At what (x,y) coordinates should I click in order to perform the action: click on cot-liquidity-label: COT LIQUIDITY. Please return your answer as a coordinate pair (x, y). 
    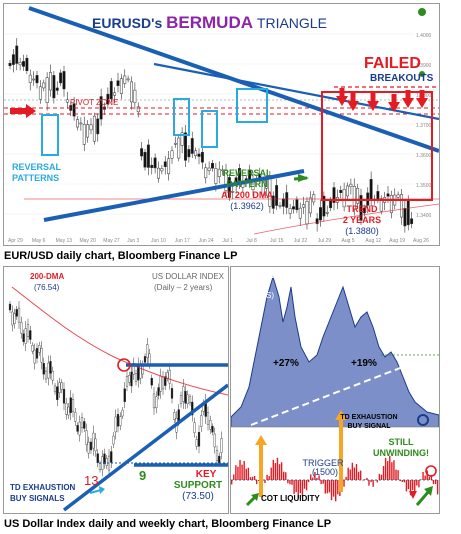
    Looking at the image, I should click on (290, 498).